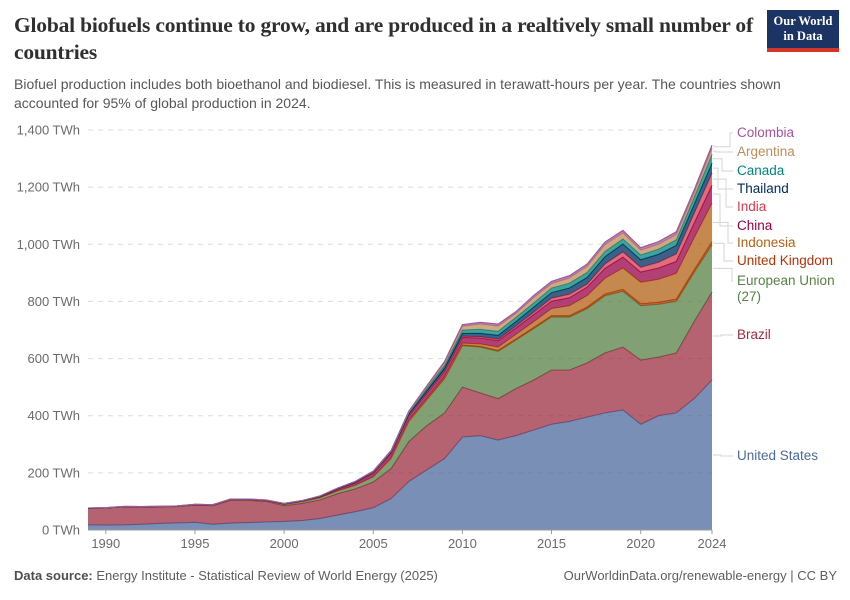 This screenshot has height=600, width=850. Describe the element at coordinates (462, 543) in the screenshot. I see `x-tick-label: 2010` at that location.